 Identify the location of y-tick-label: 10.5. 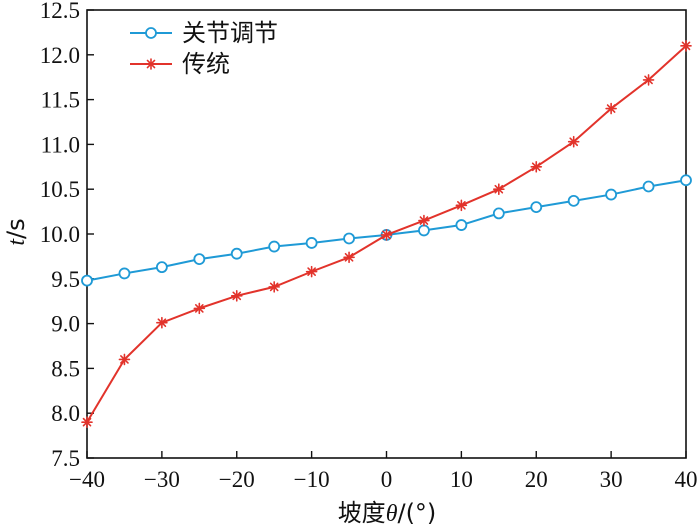
(60, 189).